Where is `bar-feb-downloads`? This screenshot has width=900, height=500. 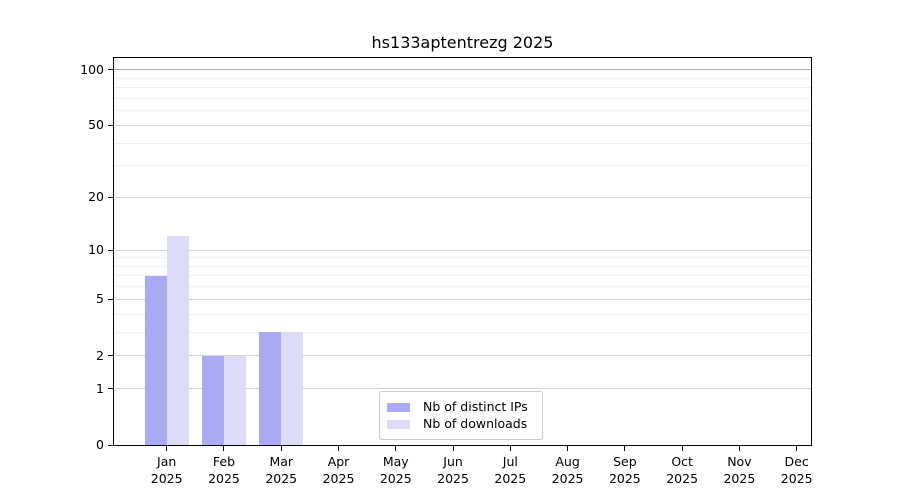
bar-feb-downloads is located at coordinates (234, 400).